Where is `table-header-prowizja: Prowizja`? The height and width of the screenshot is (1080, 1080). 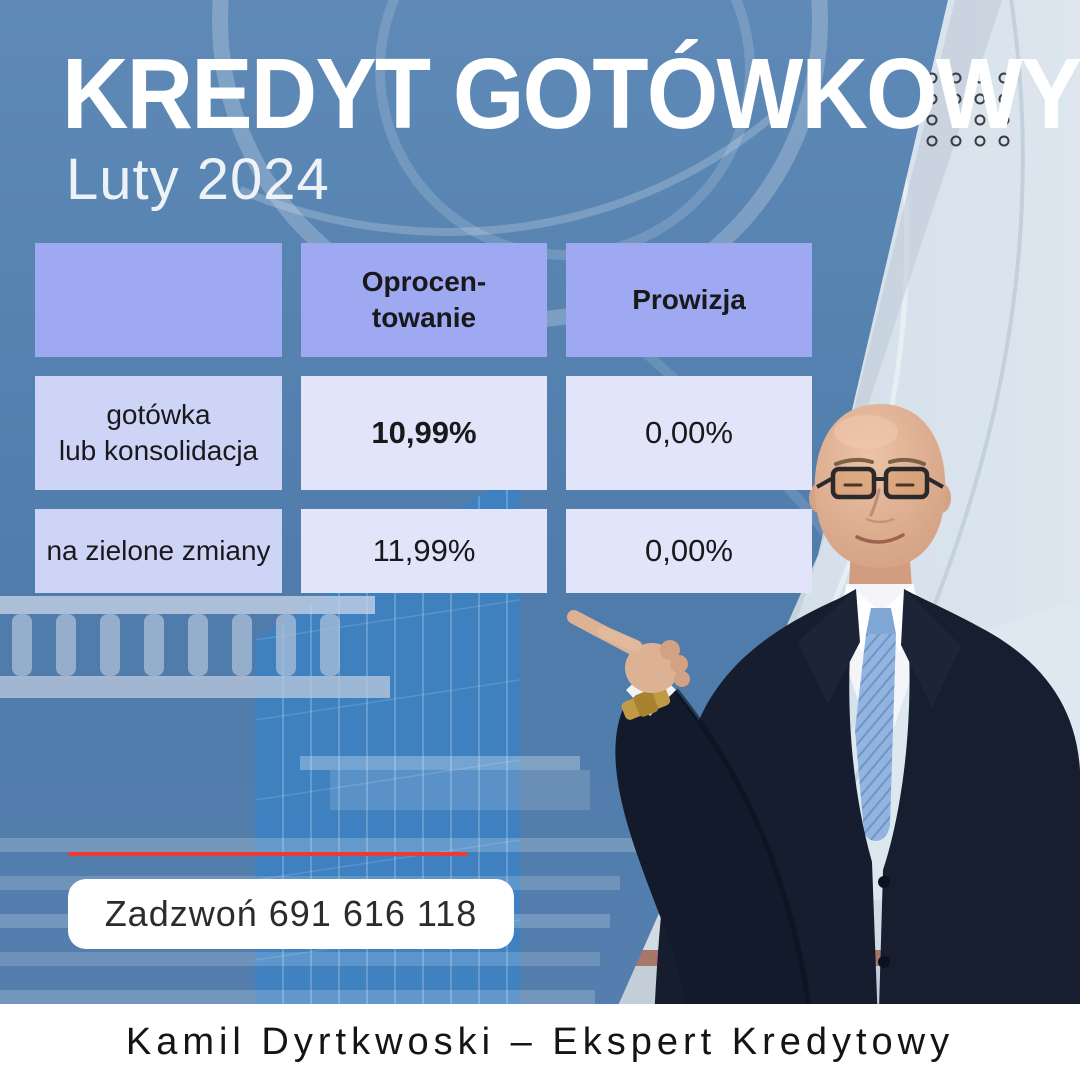 table-header-prowizja: Prowizja is located at coordinates (689, 300).